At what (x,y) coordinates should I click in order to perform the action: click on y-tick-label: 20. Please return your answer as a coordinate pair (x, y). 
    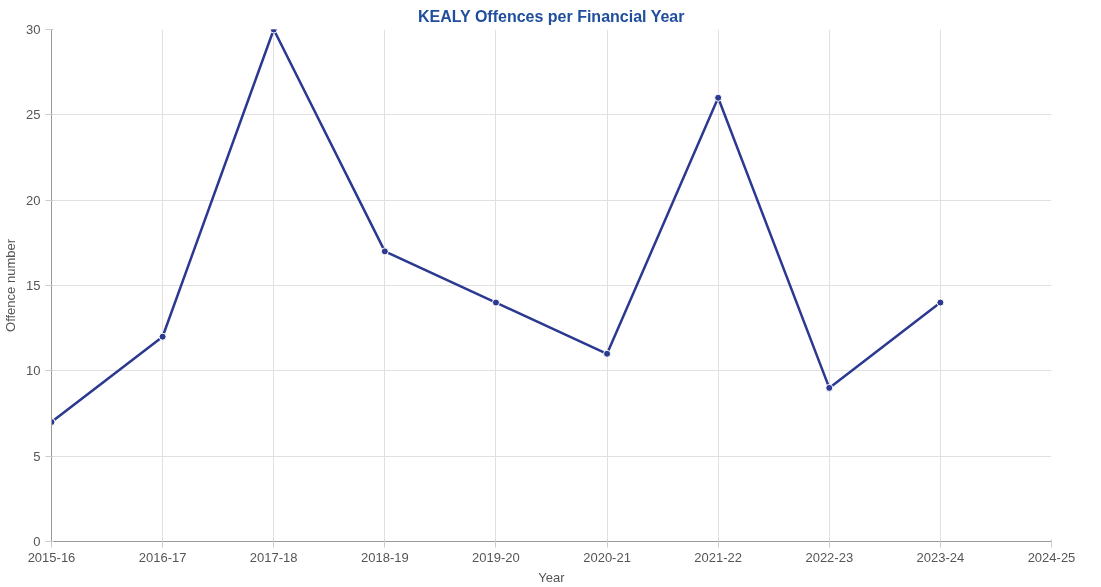
    Looking at the image, I should click on (33, 200).